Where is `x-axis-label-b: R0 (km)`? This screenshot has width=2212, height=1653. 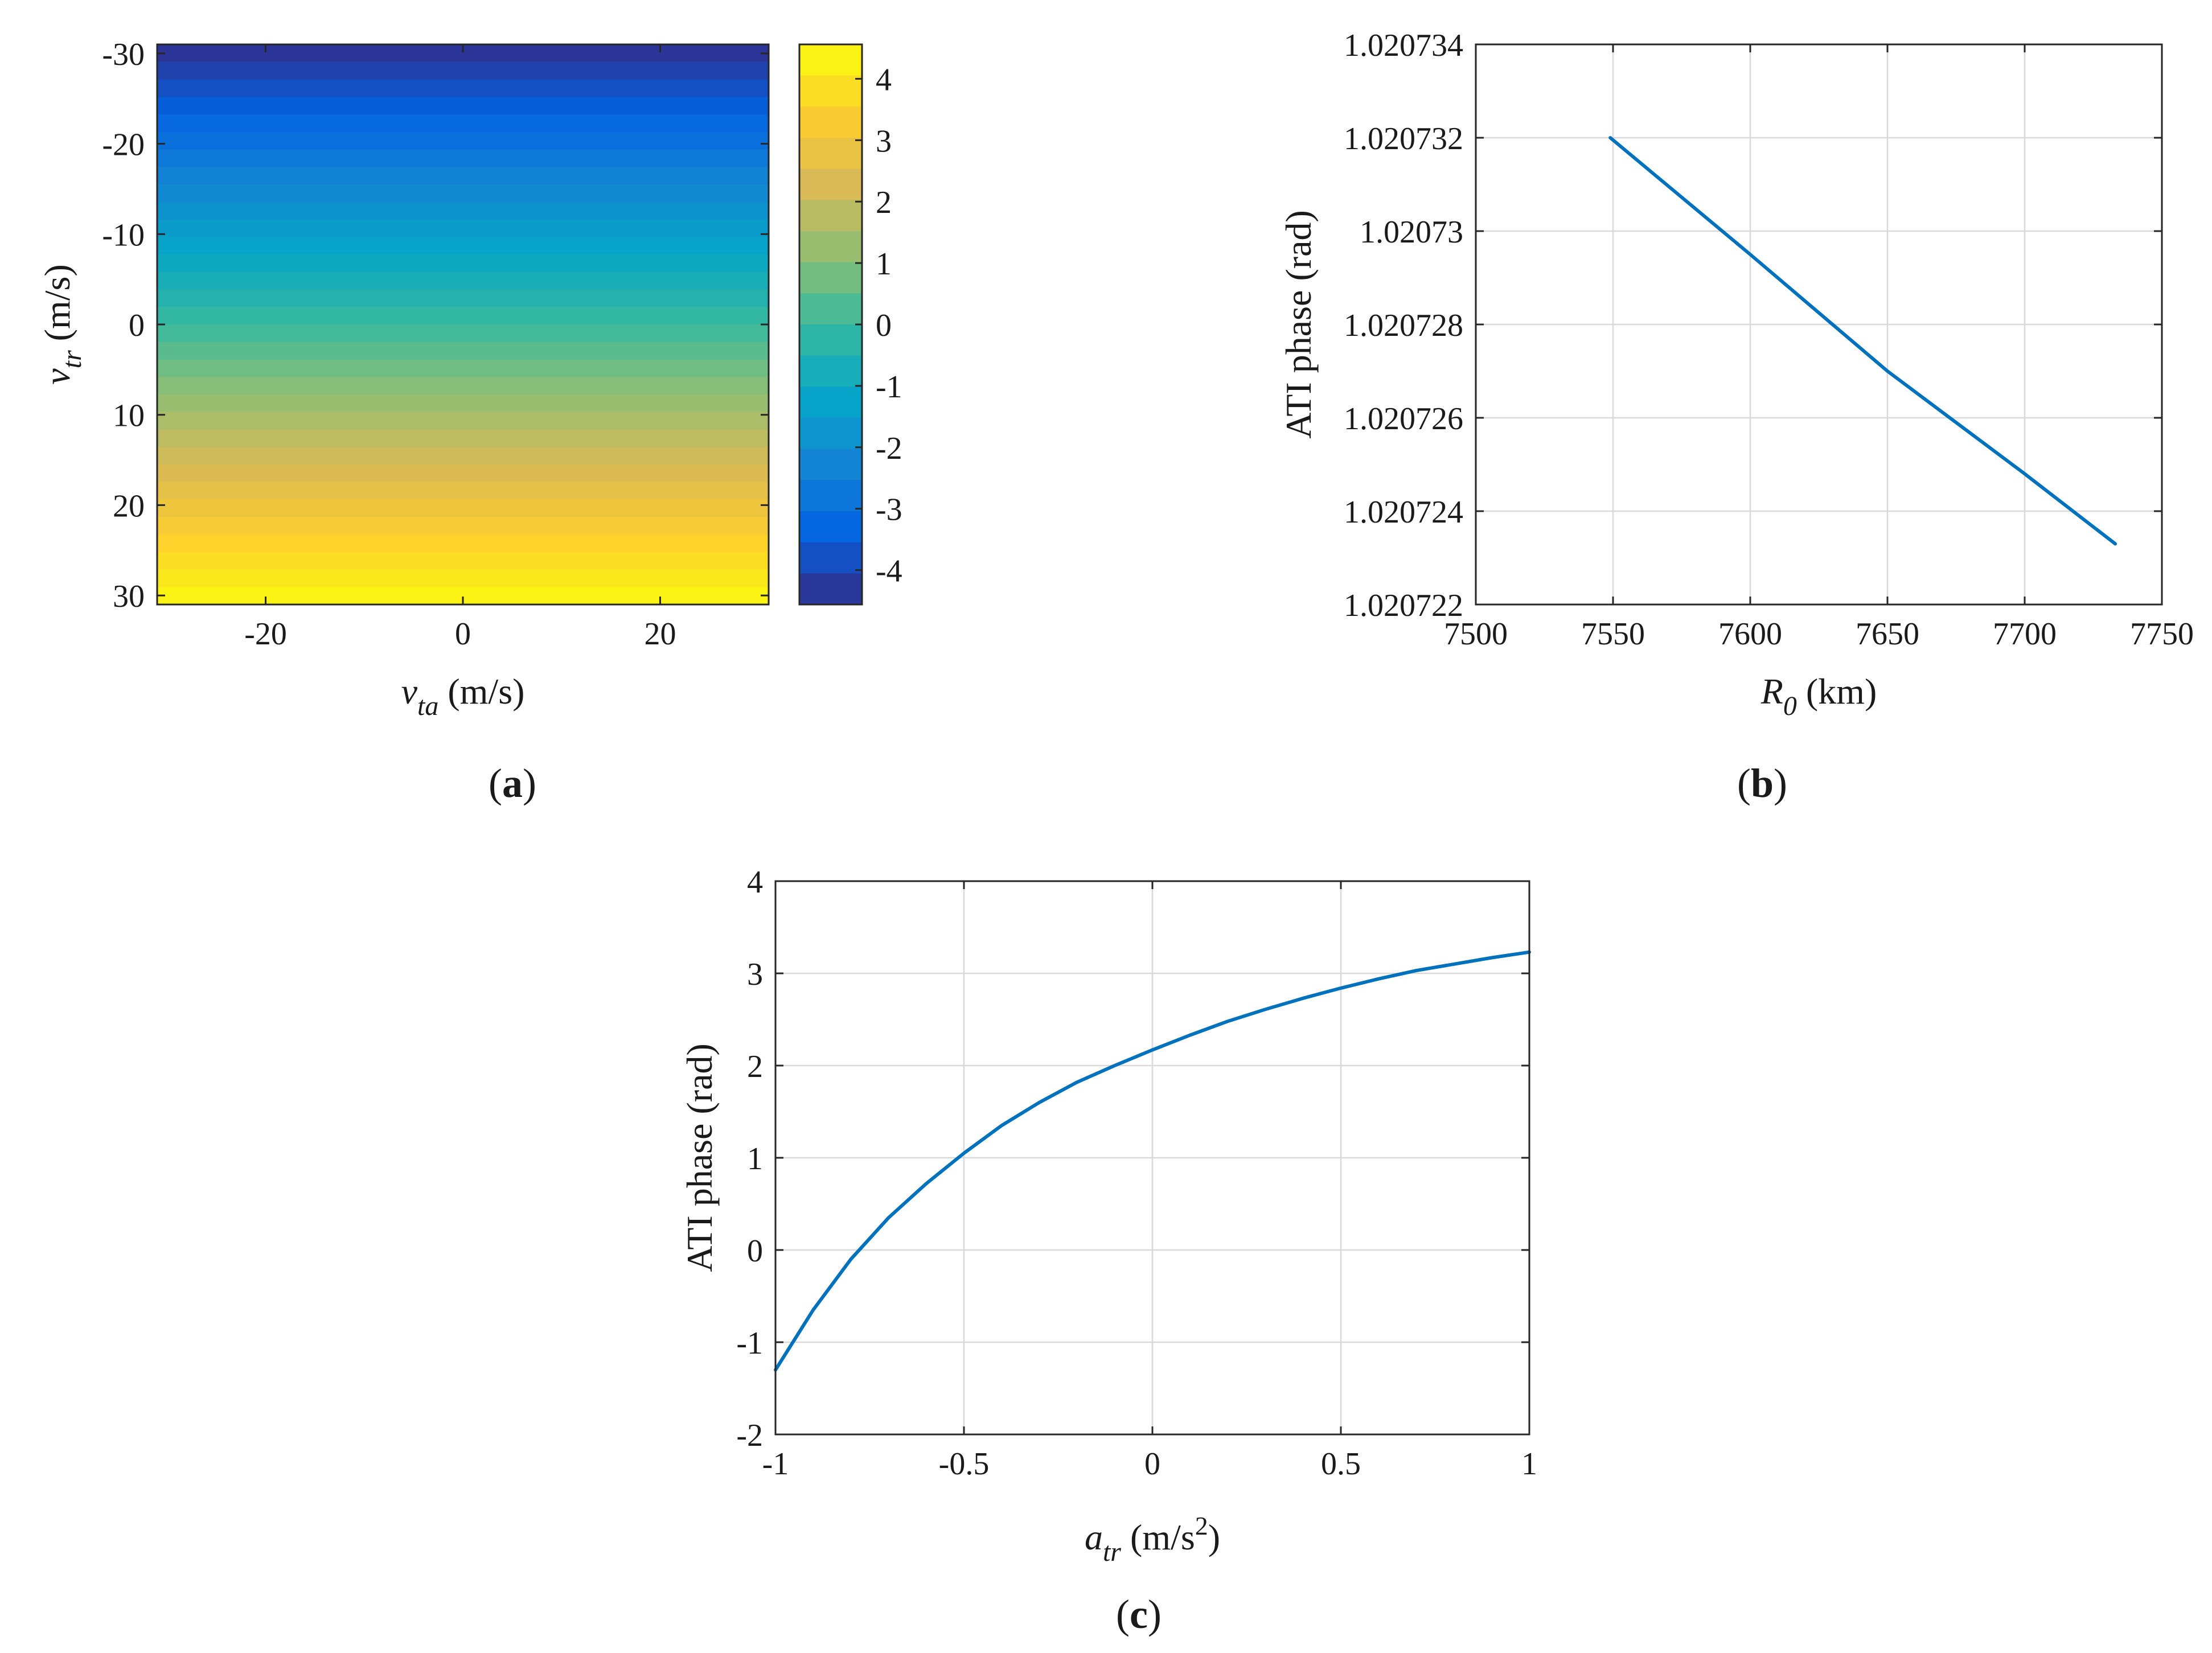
x-axis-label-b: R0 (km) is located at coordinates (1818, 696).